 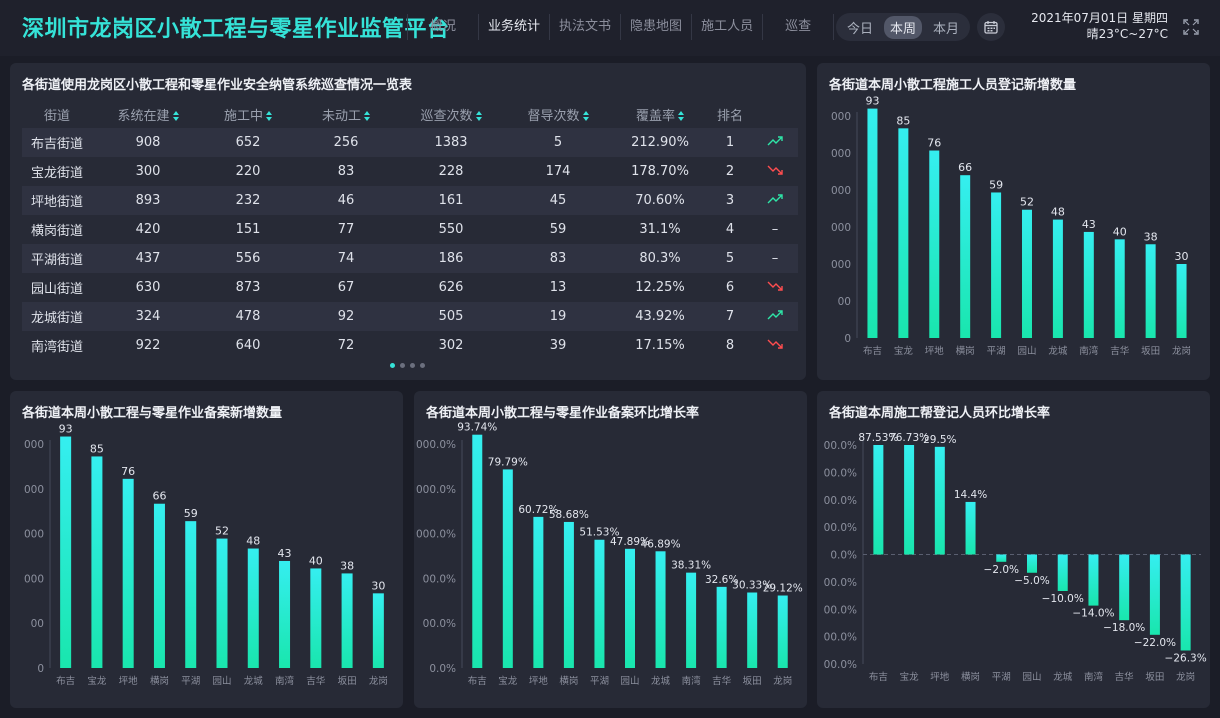 What do you see at coordinates (346, 114) in the screenshot?
I see `col-not-started: 未动工` at bounding box center [346, 114].